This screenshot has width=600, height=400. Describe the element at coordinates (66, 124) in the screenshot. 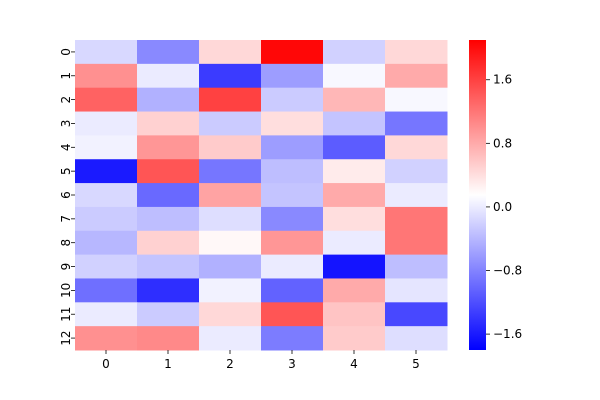

I see `y-tick-label: 3` at that location.